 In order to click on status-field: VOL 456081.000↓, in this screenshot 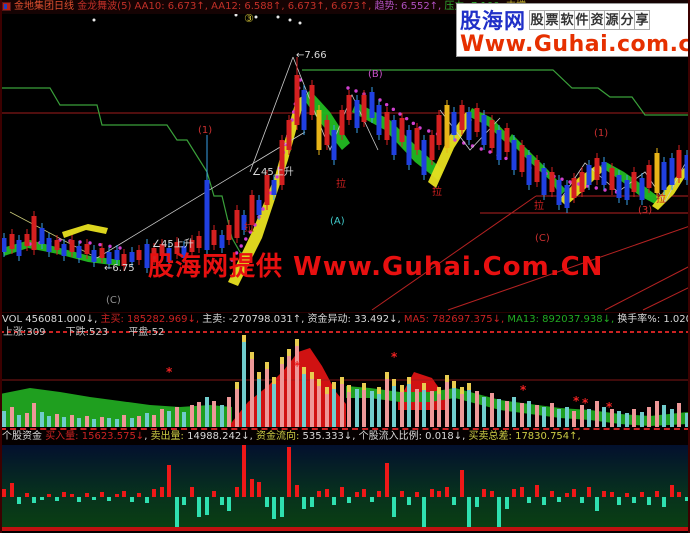, I will do `click(51, 319)`.